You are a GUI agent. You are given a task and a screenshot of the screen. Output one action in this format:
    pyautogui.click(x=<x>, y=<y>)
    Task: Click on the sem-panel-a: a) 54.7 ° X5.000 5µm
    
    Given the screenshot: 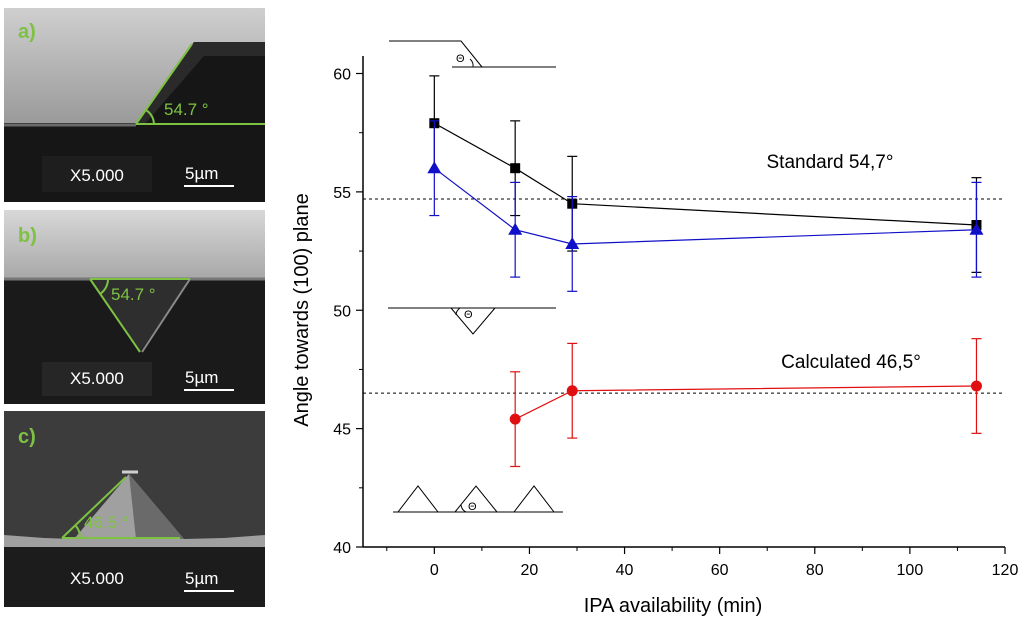 What is the action you would take?
    pyautogui.click(x=134, y=105)
    